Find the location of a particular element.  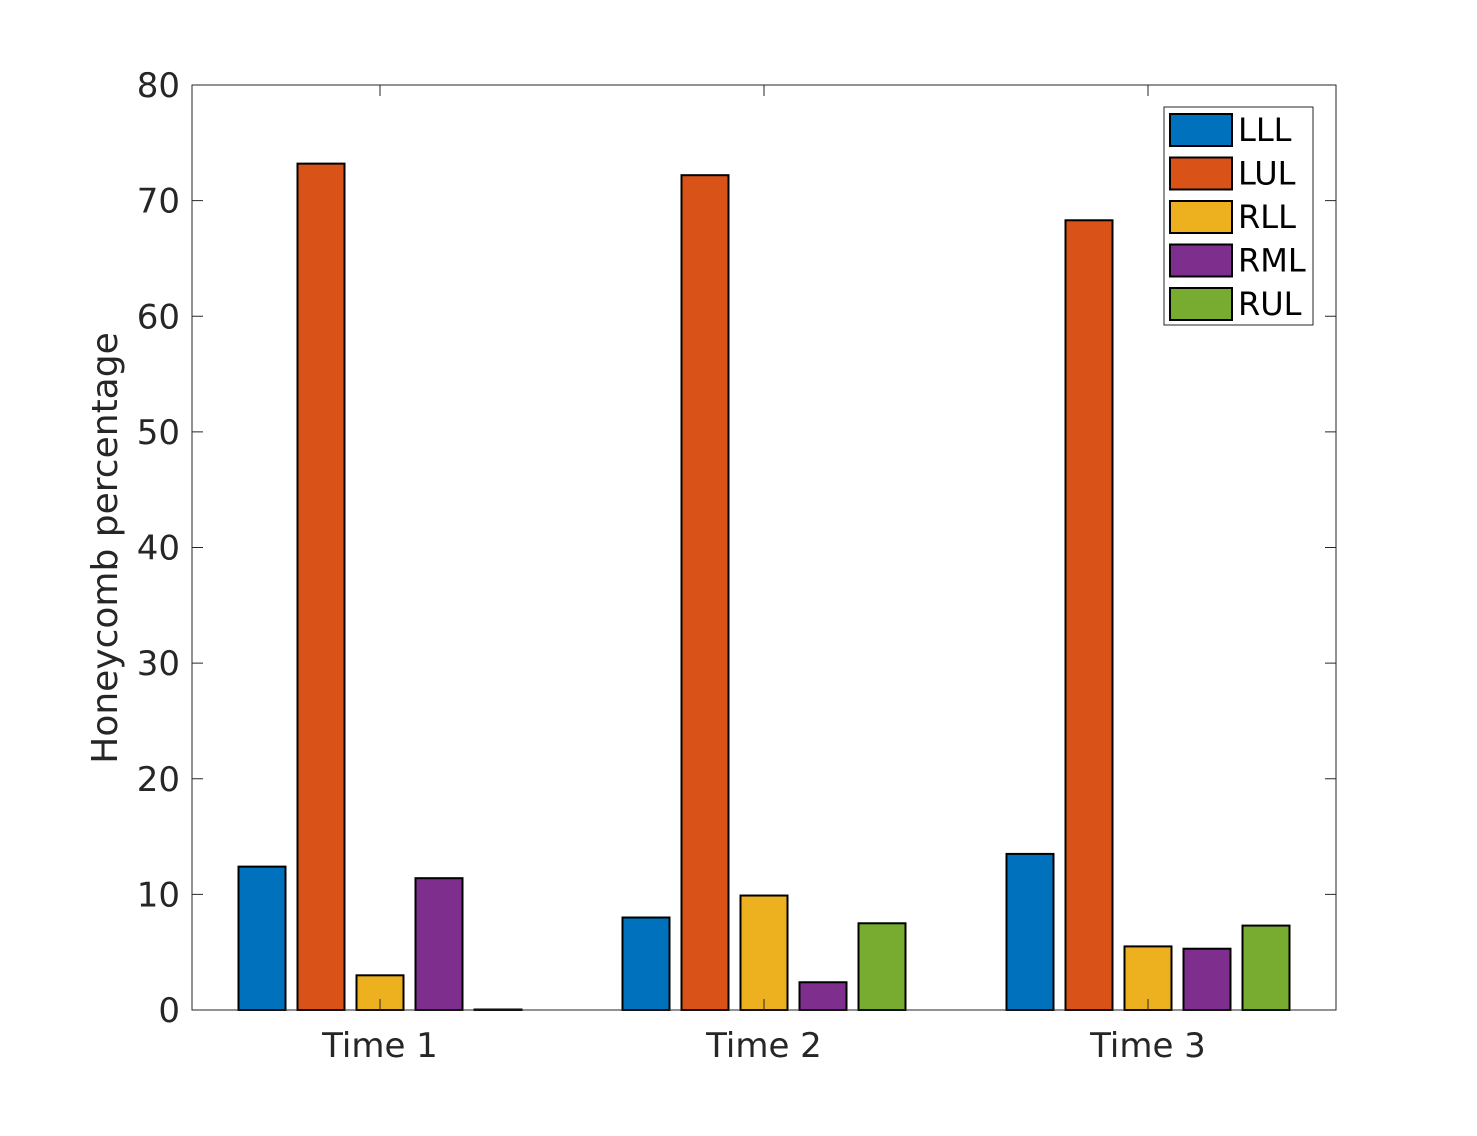

legend: LLL LUL RLL RML RUL is located at coordinates (1238, 216).